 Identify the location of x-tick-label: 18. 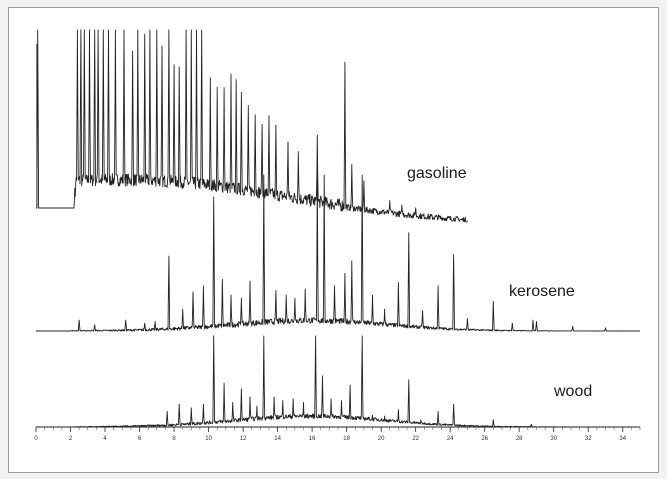
(346, 439).